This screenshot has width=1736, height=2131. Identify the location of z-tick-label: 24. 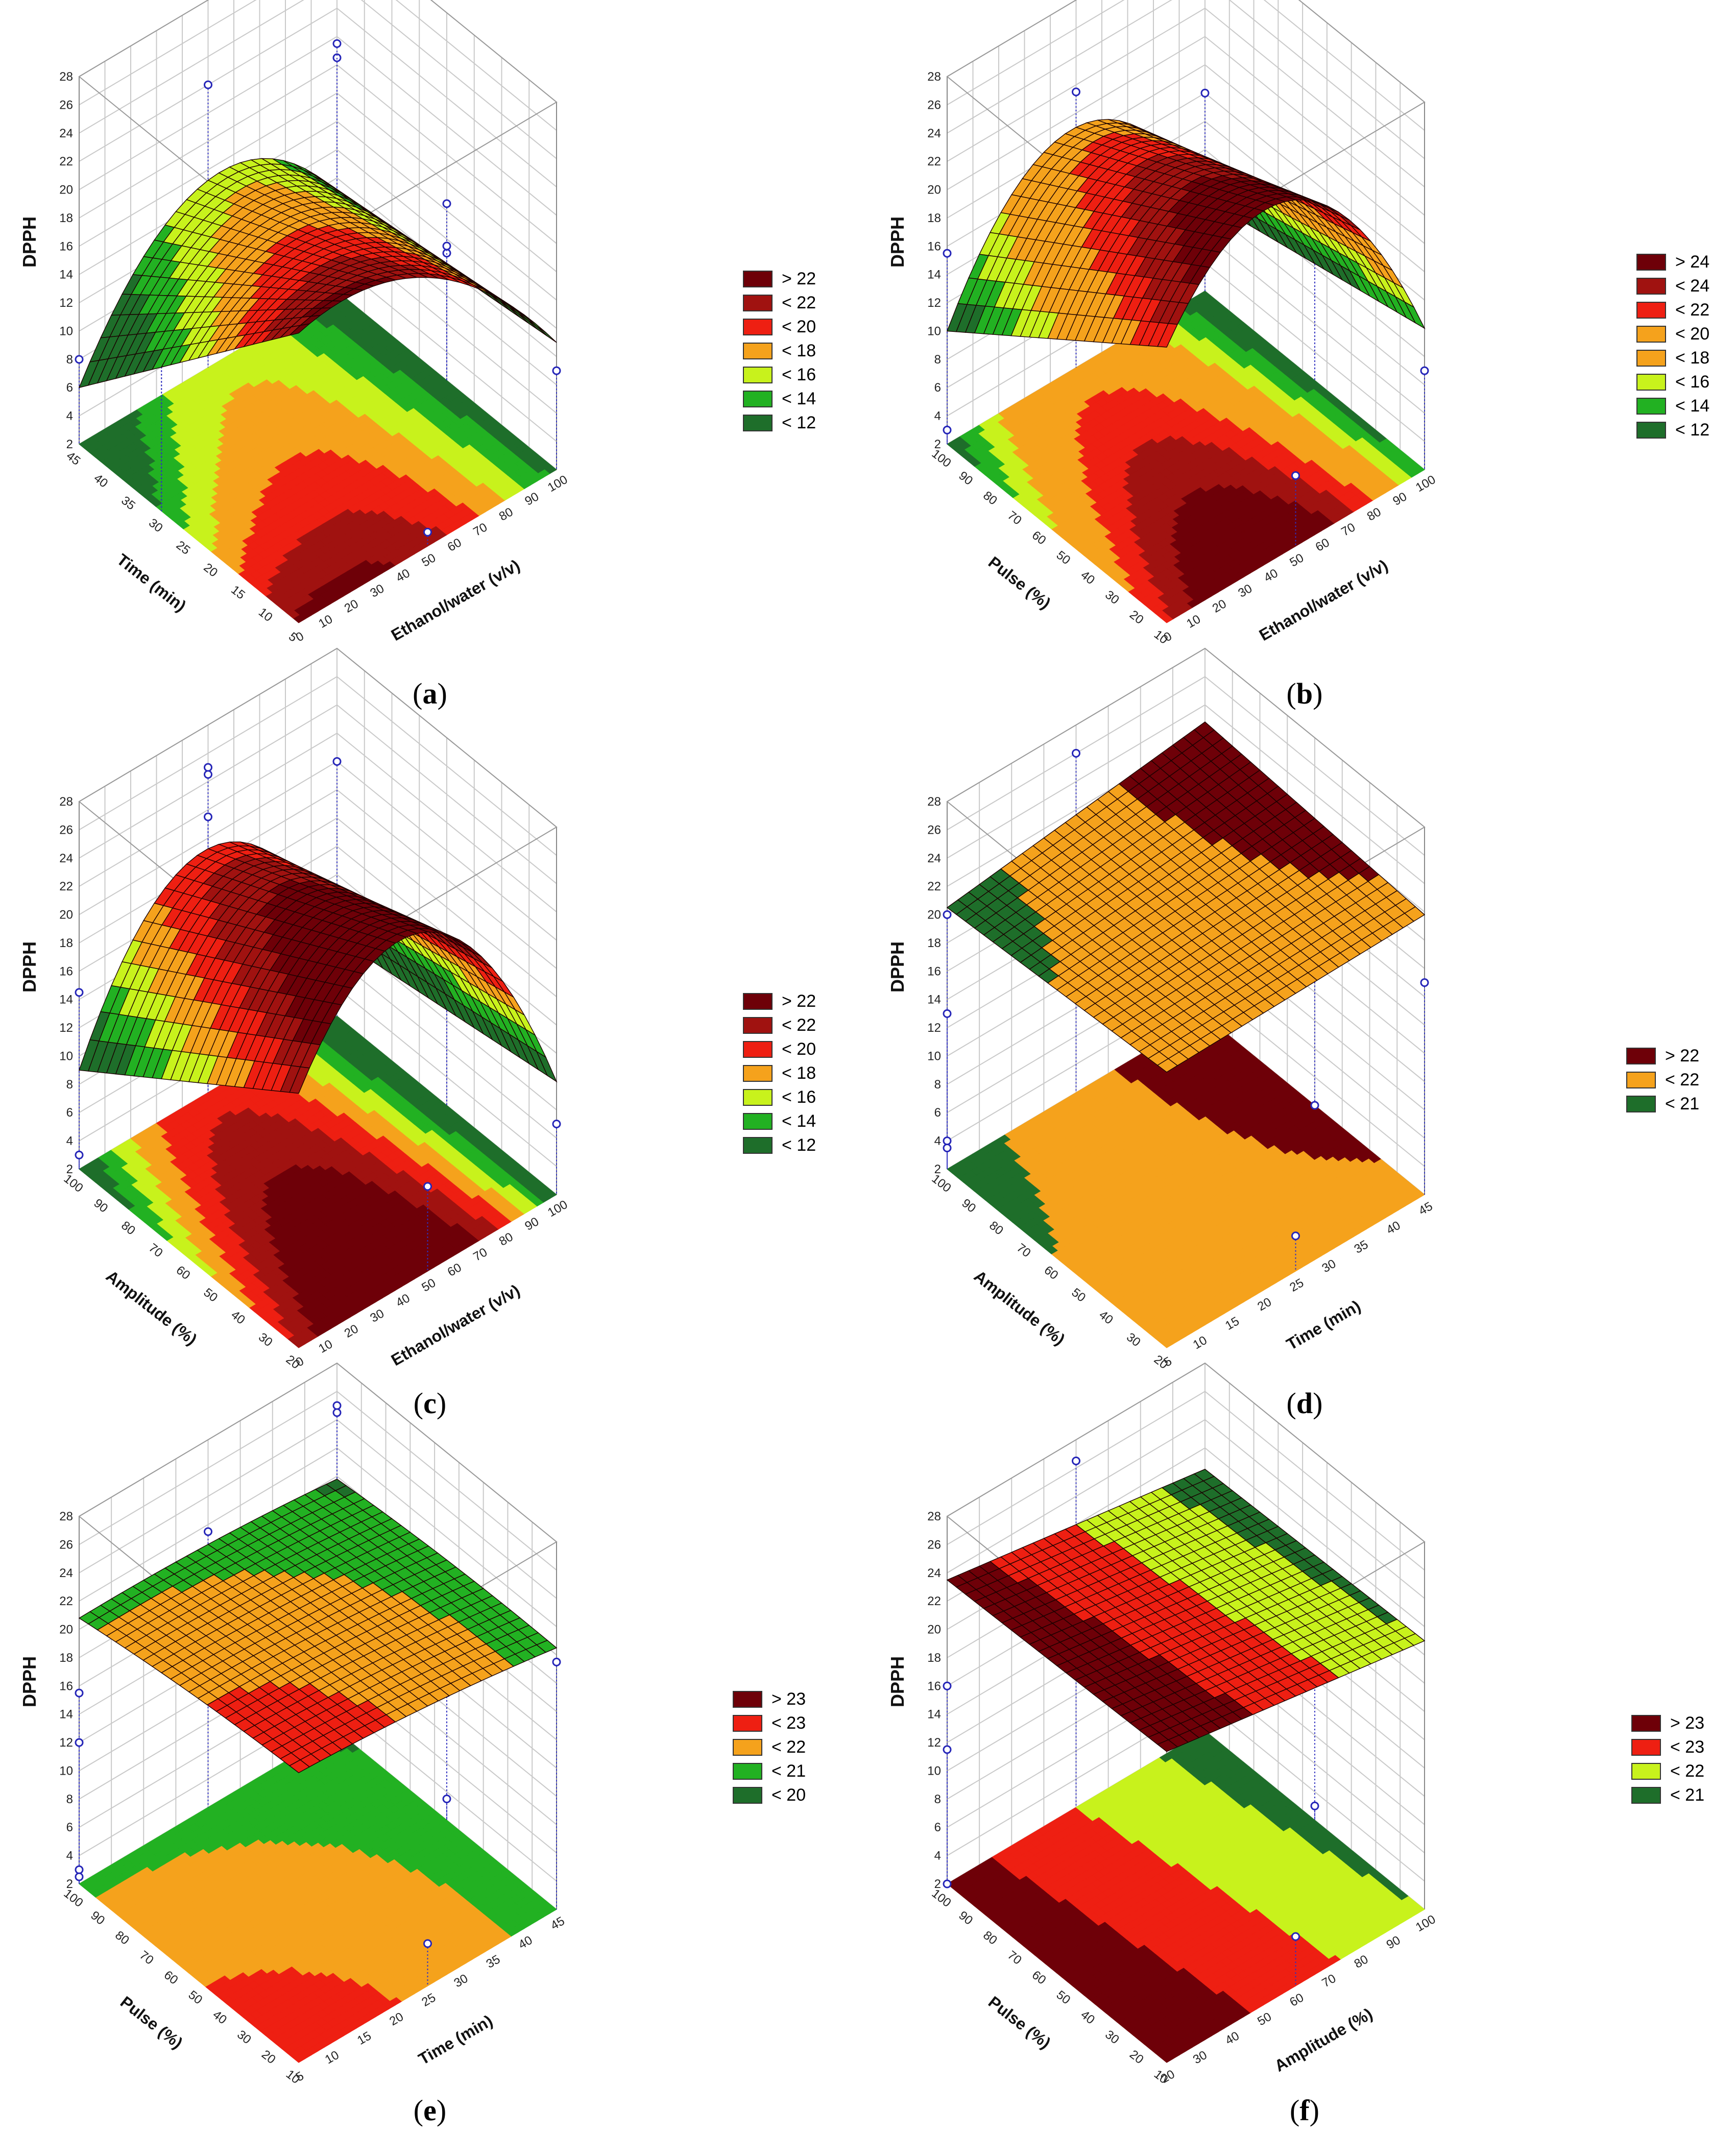
(66, 858).